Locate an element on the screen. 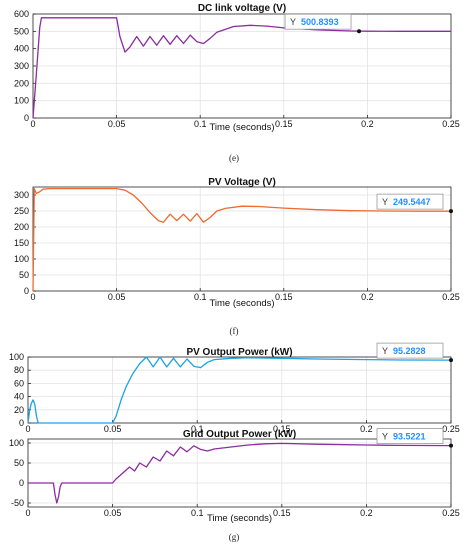 The height and width of the screenshot is (550, 469). datatip-value: 249.5447 is located at coordinates (412, 202).